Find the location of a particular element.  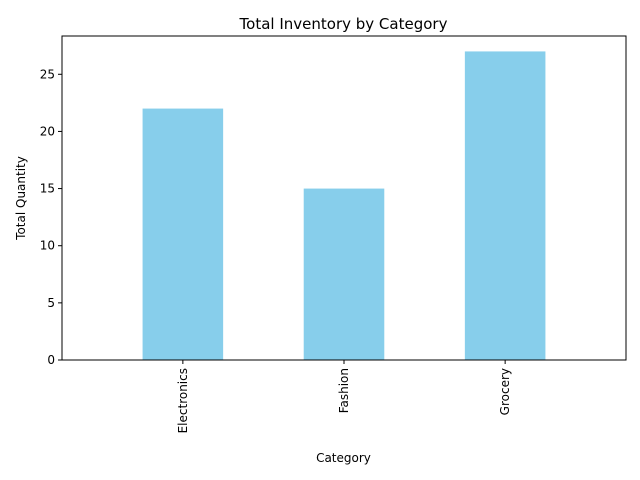

bar-electronics is located at coordinates (183, 234).